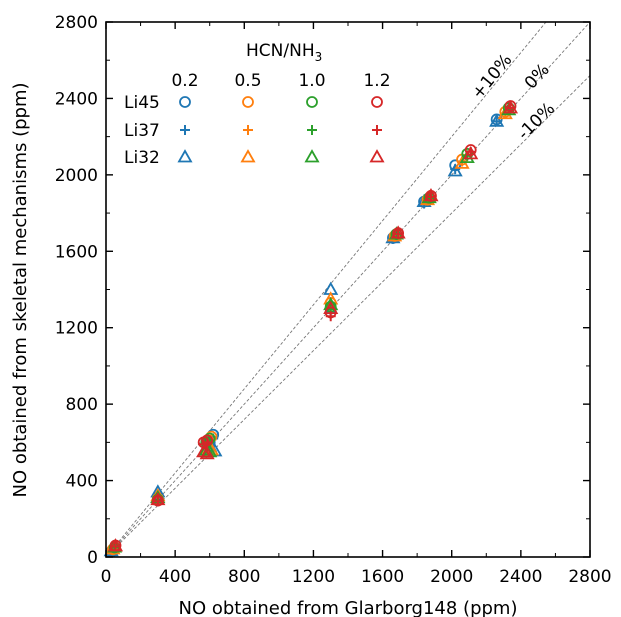 The width and height of the screenshot is (621, 617). What do you see at coordinates (537, 76) in the screenshot?
I see `reference-line-label: 0%` at bounding box center [537, 76].